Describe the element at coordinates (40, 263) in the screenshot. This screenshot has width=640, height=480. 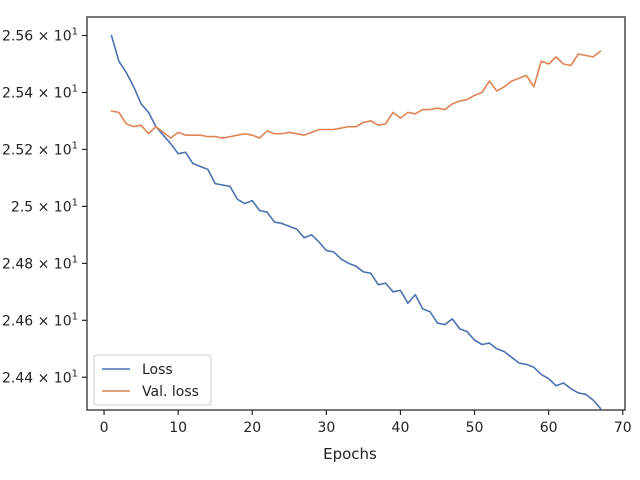
I see `y-tick-label: 2.48 × 10¹` at that location.